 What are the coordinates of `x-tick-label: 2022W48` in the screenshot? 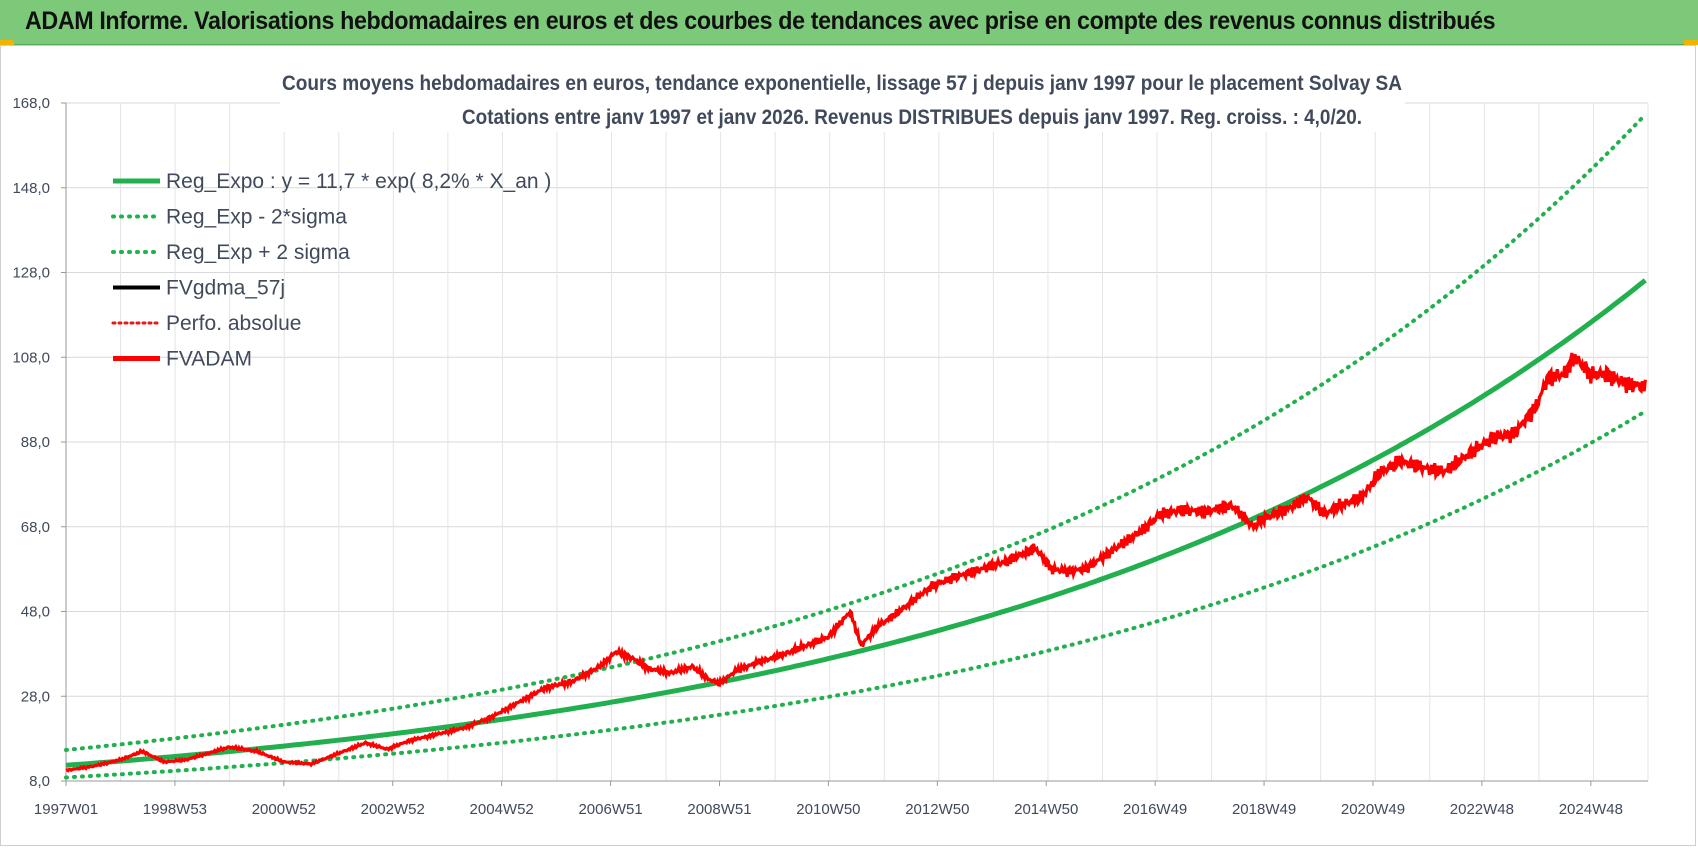 It's located at (1482, 809).